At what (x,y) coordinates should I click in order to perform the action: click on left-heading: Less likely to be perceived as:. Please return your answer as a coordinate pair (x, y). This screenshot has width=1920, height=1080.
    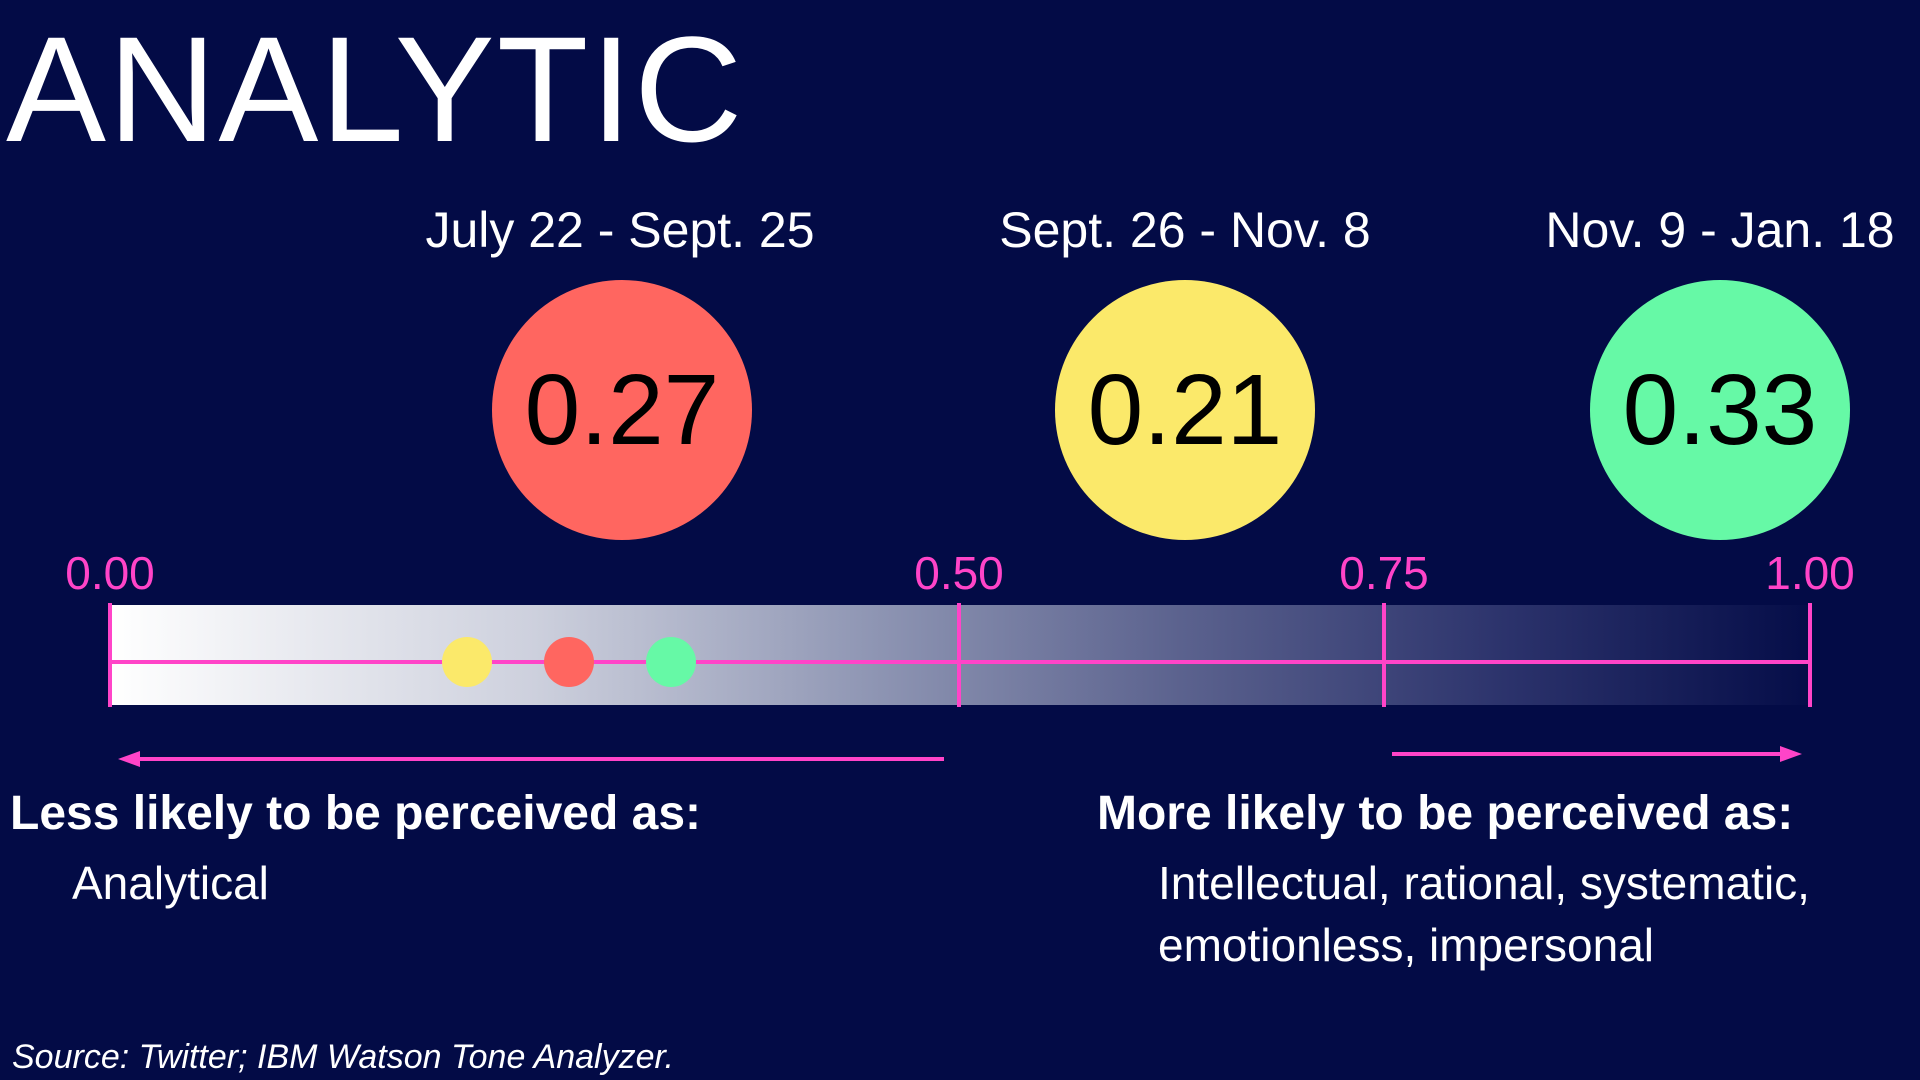
    Looking at the image, I should click on (356, 813).